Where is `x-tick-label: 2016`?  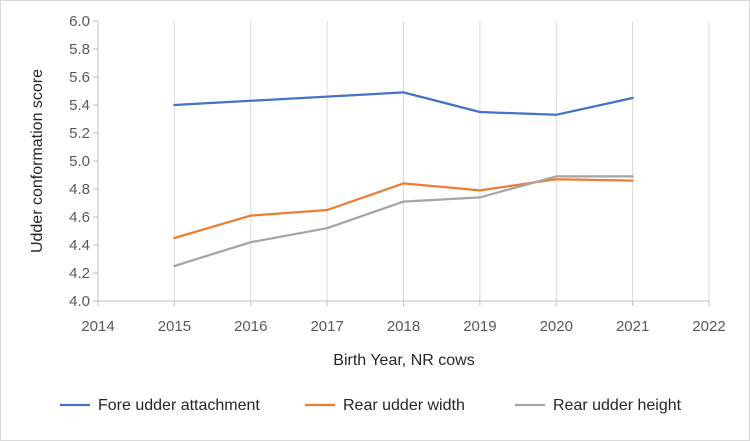
x-tick-label: 2016 is located at coordinates (250, 326).